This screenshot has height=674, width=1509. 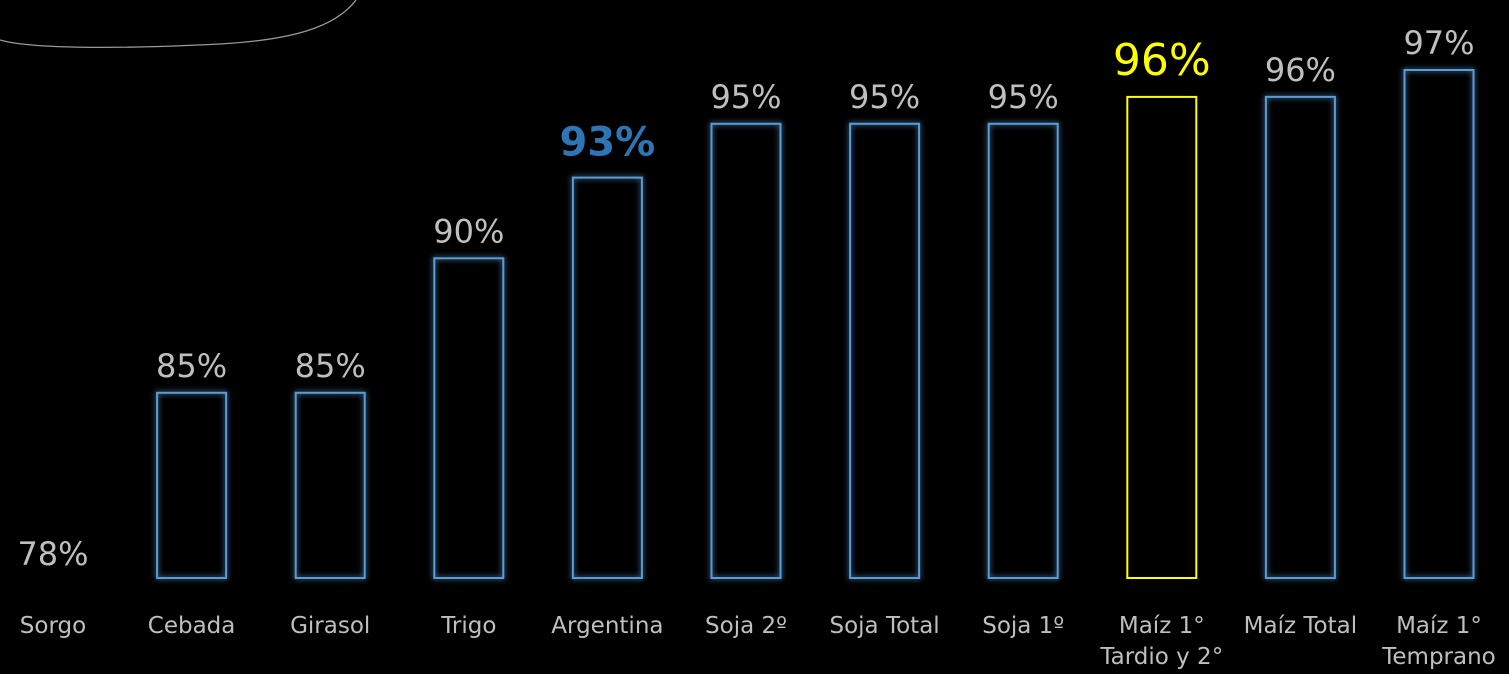 I want to click on category-label: Argentina, so click(x=607, y=626).